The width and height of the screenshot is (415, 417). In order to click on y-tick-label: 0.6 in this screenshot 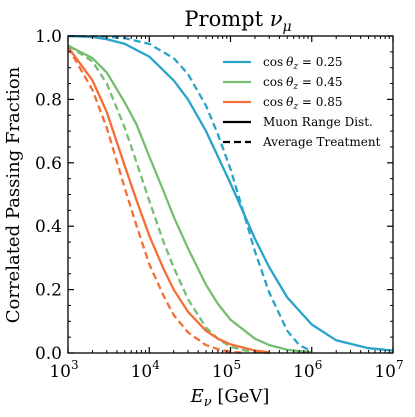, I will do `click(48, 164)`.